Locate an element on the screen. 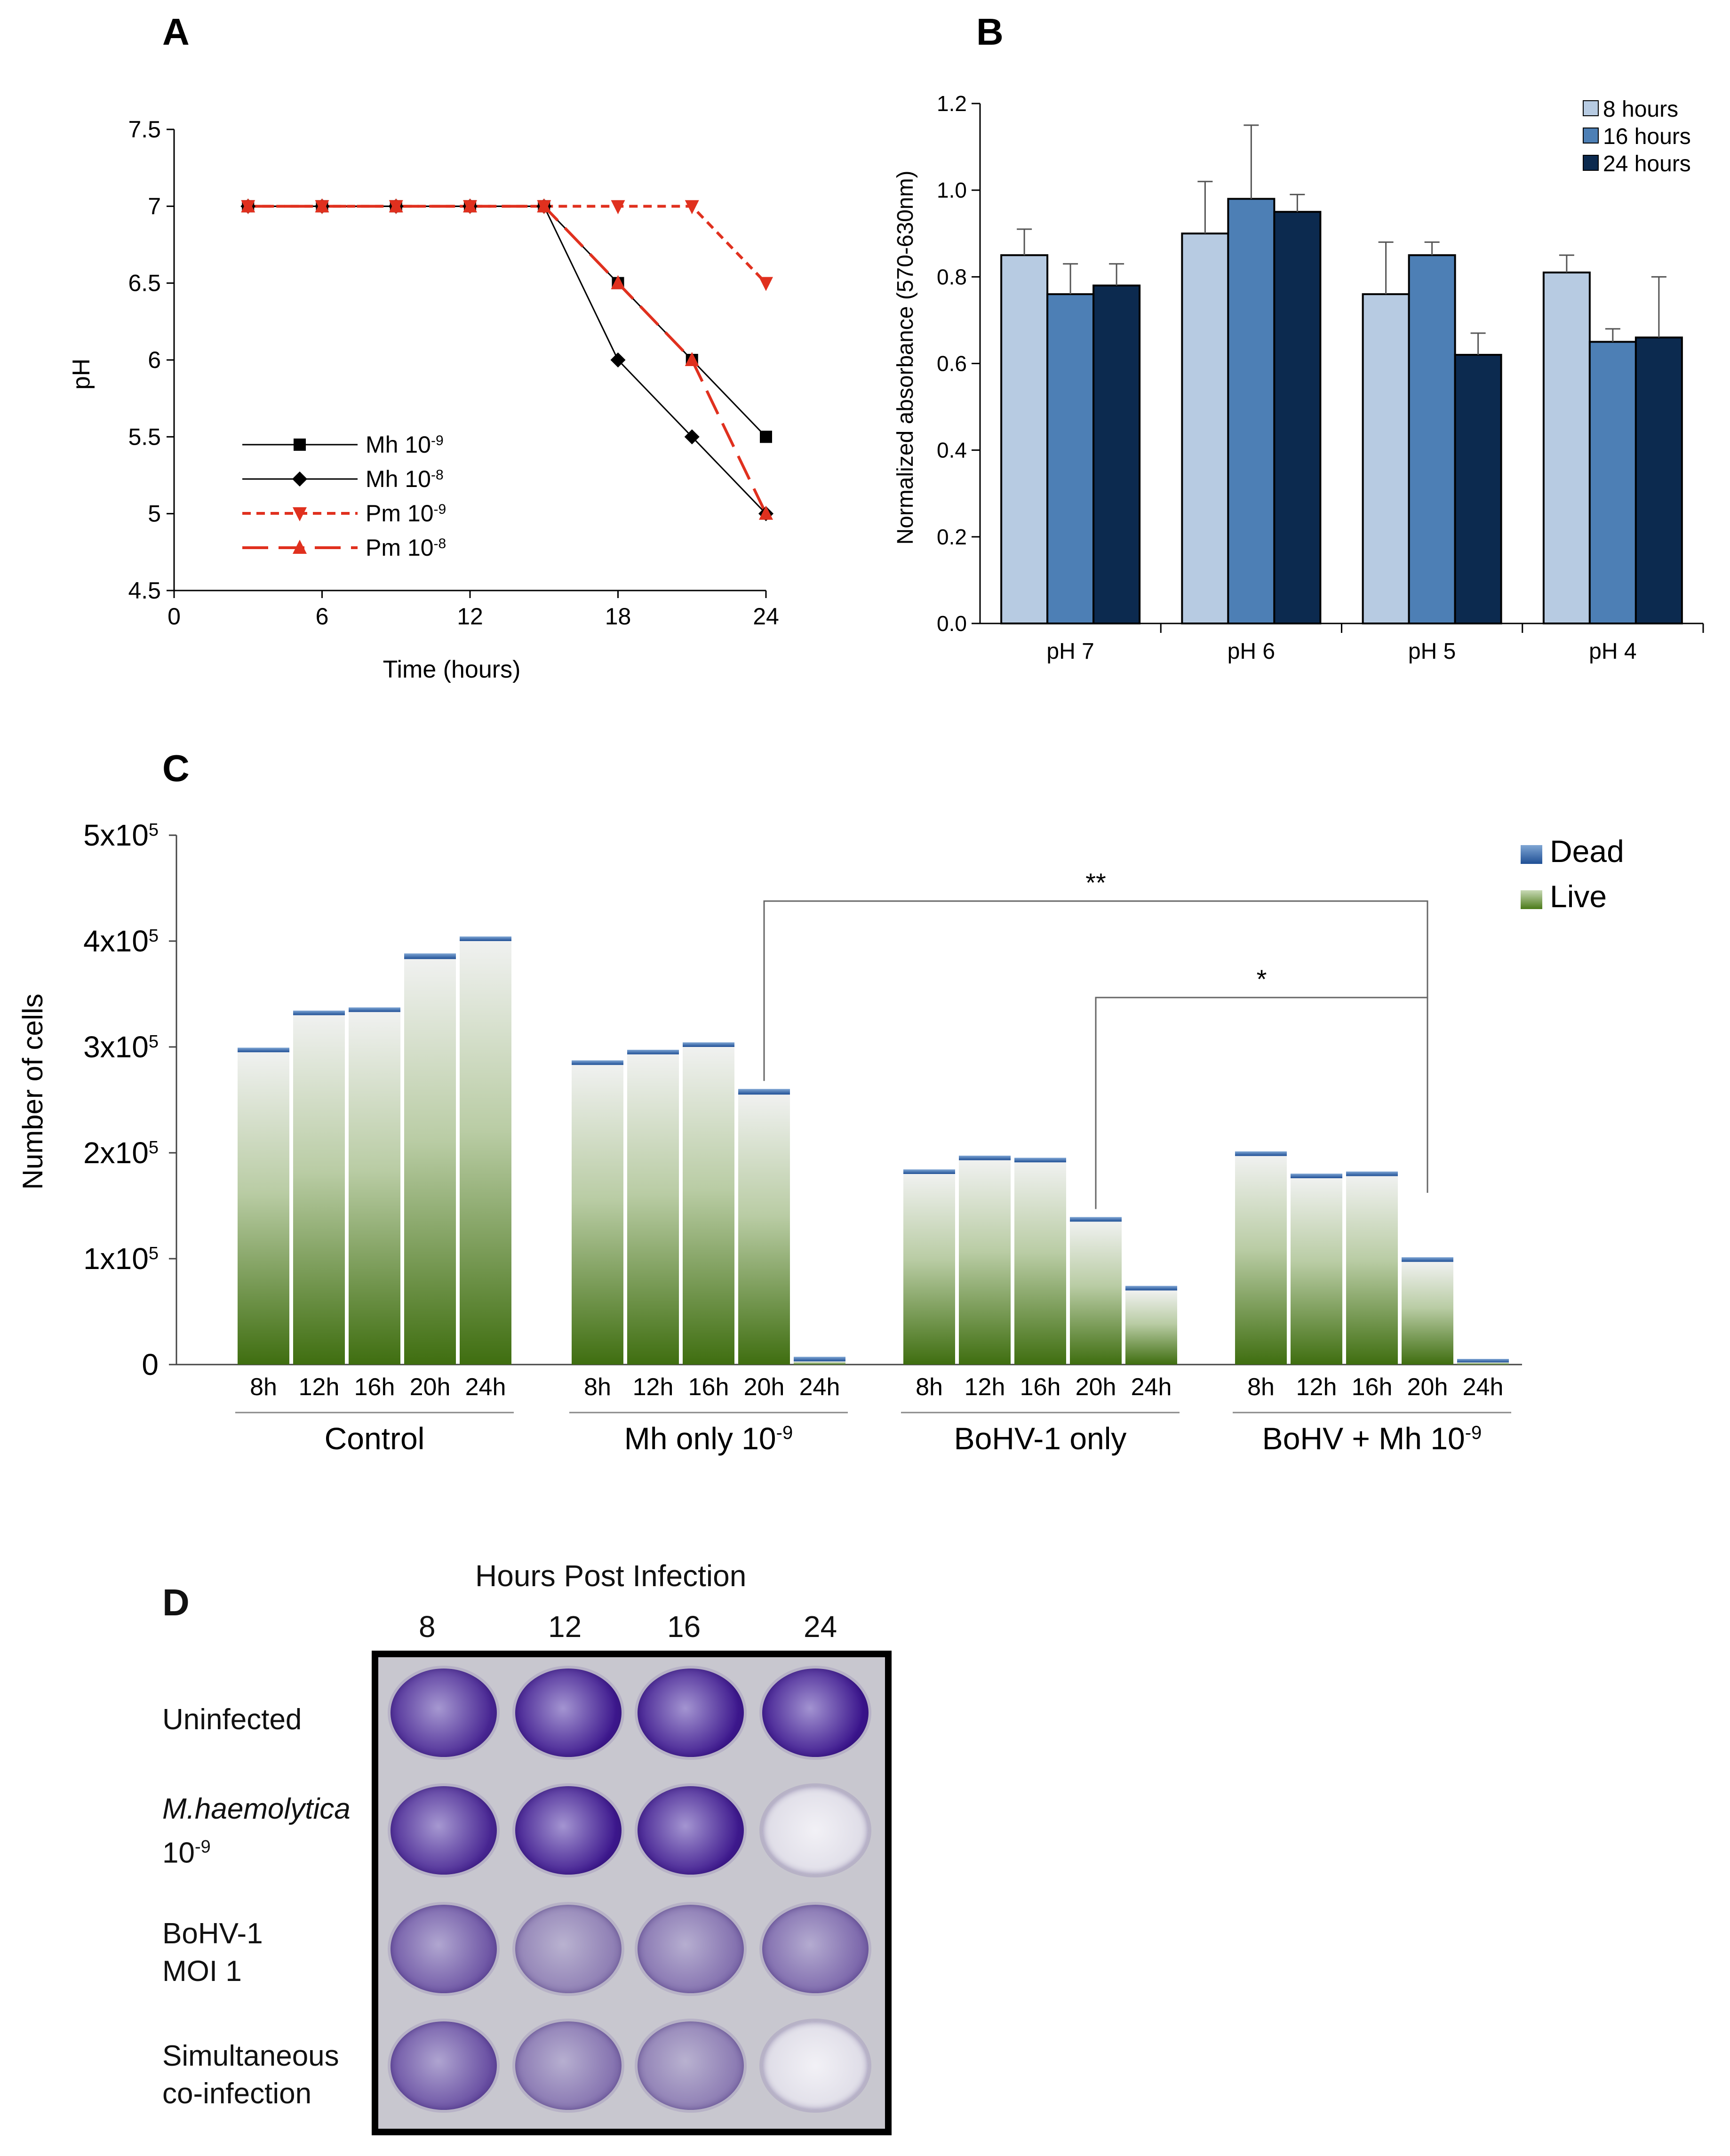  b-category-label: pH 6 is located at coordinates (1251, 651).